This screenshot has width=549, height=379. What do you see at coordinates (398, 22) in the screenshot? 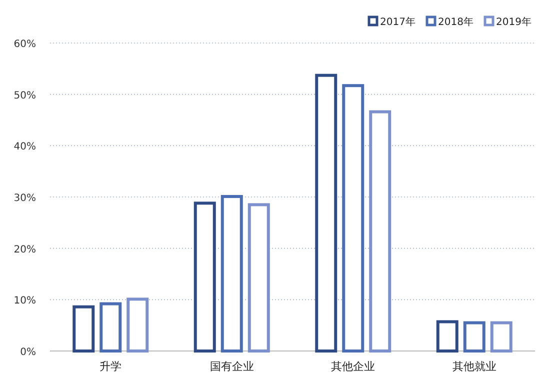
I see `legend-label: 2017年` at bounding box center [398, 22].